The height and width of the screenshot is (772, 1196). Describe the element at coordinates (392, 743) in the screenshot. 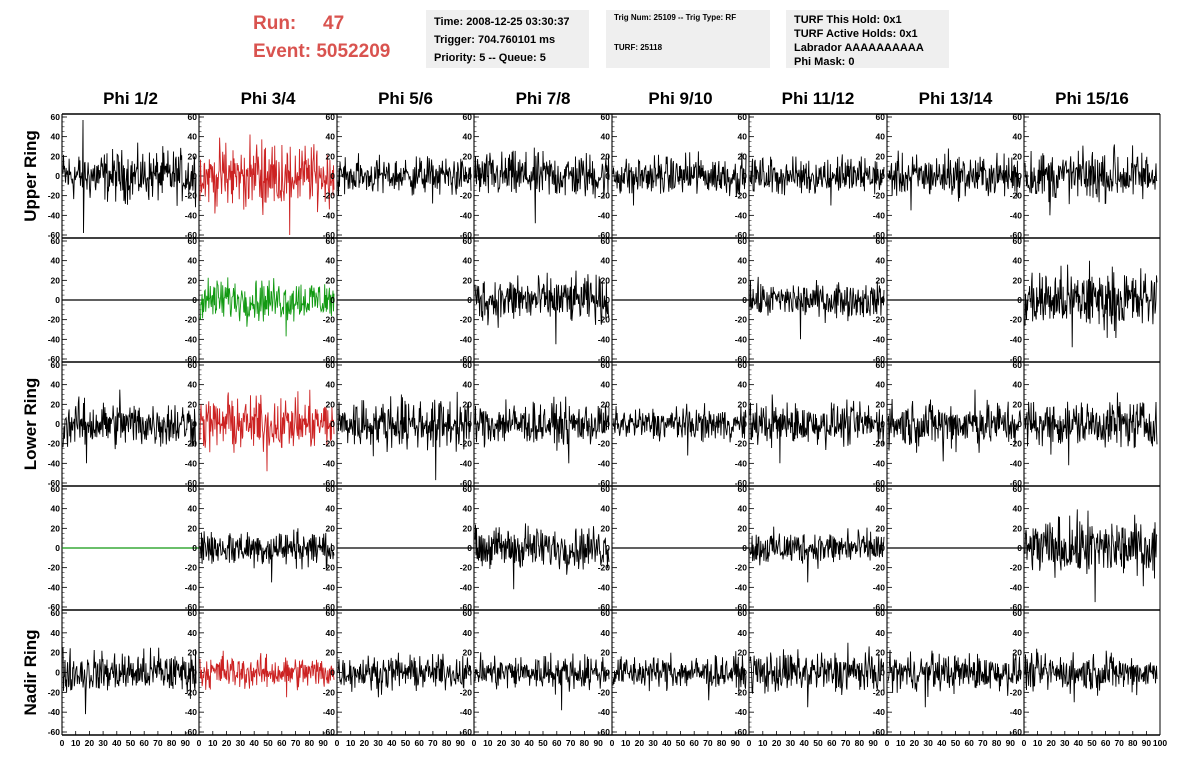

I see `x-tick-label: 40` at that location.